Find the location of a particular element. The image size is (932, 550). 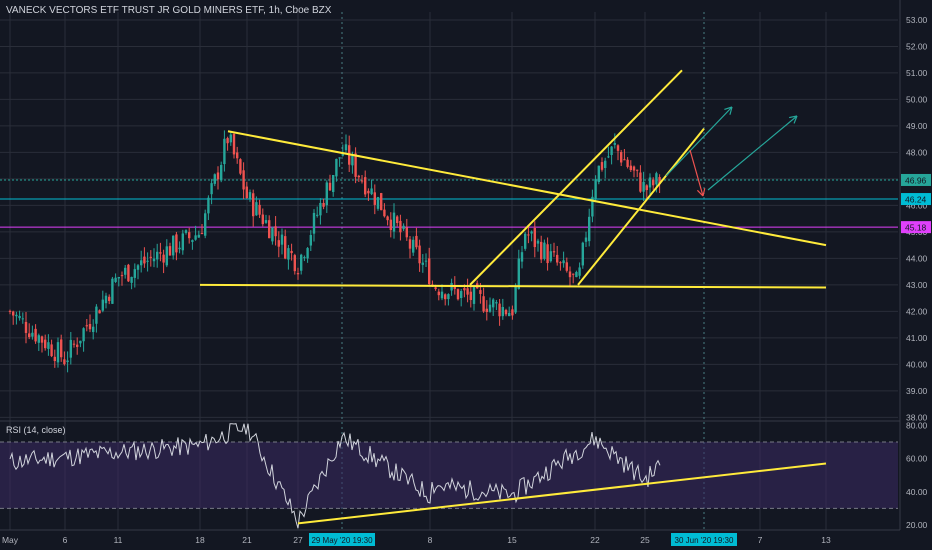

time-tick-label: 15 is located at coordinates (512, 540).